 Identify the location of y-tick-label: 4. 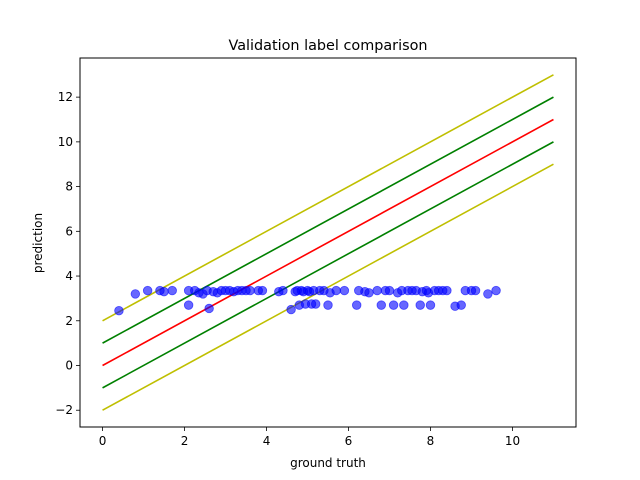
(69, 276).